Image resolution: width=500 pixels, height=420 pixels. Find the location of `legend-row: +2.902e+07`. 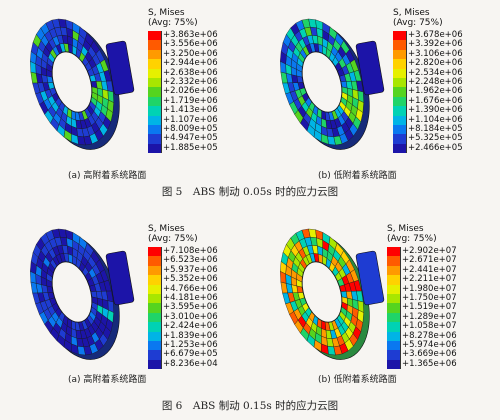

legend-row: +2.902e+07 is located at coordinates (422, 251).